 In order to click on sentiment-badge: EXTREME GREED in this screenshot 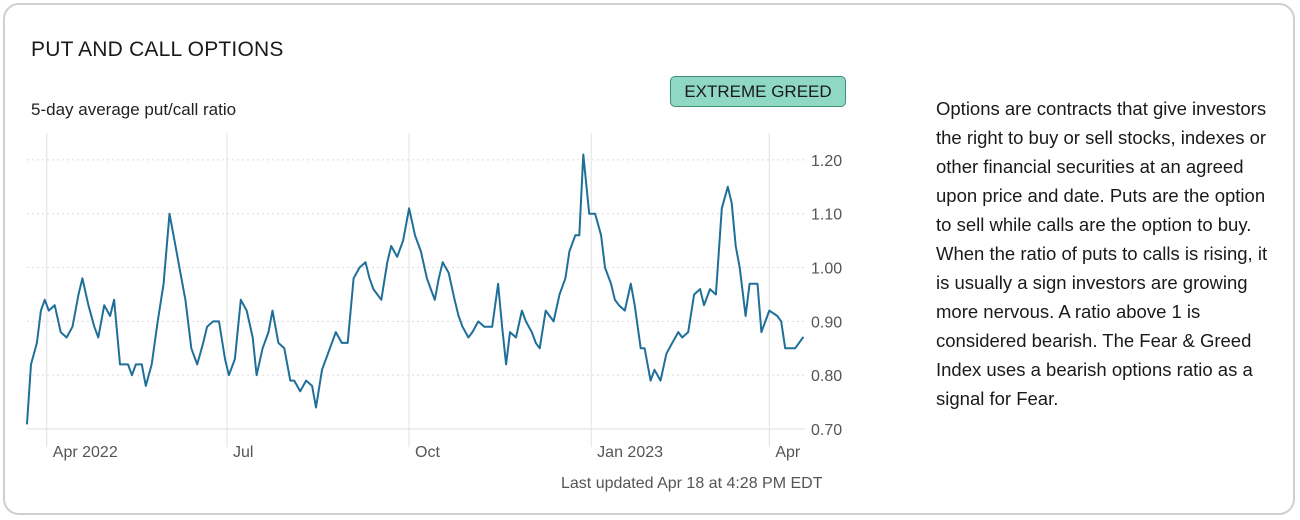, I will do `click(758, 91)`.